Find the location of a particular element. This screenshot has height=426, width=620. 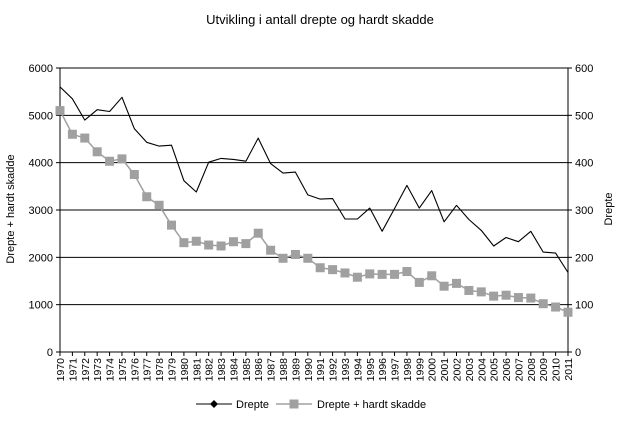

y-right-tick-label: 200 is located at coordinates (584, 258).